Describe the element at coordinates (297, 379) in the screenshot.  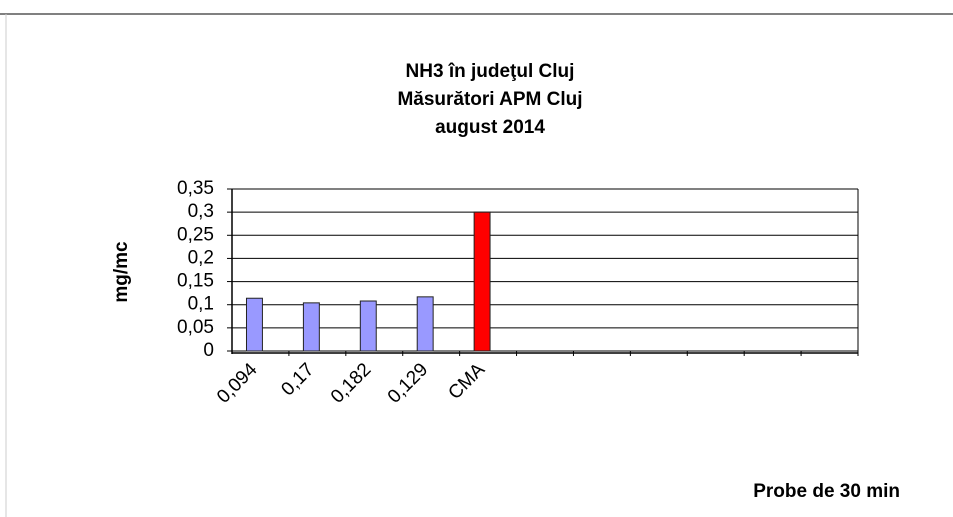
I see `x-tick-label: 0,17` at that location.